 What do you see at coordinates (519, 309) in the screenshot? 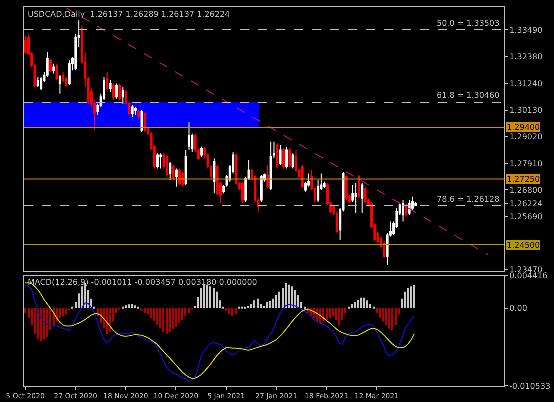
I see `y-tick-label: 0.00` at bounding box center [519, 309].